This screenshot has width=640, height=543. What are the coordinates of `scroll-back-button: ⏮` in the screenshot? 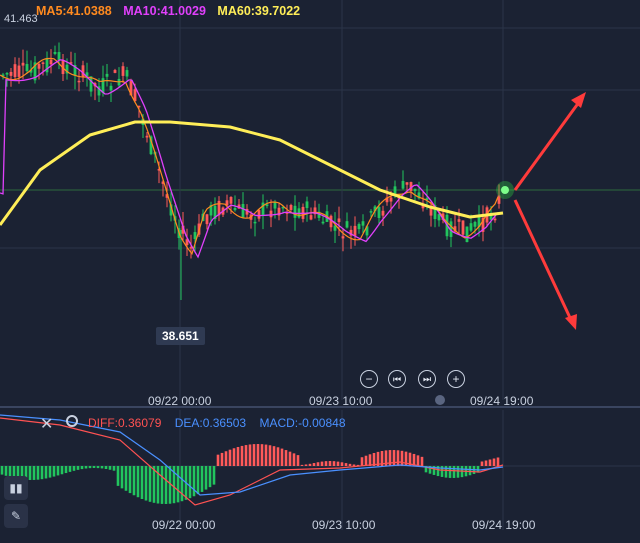 It's located at (397, 379).